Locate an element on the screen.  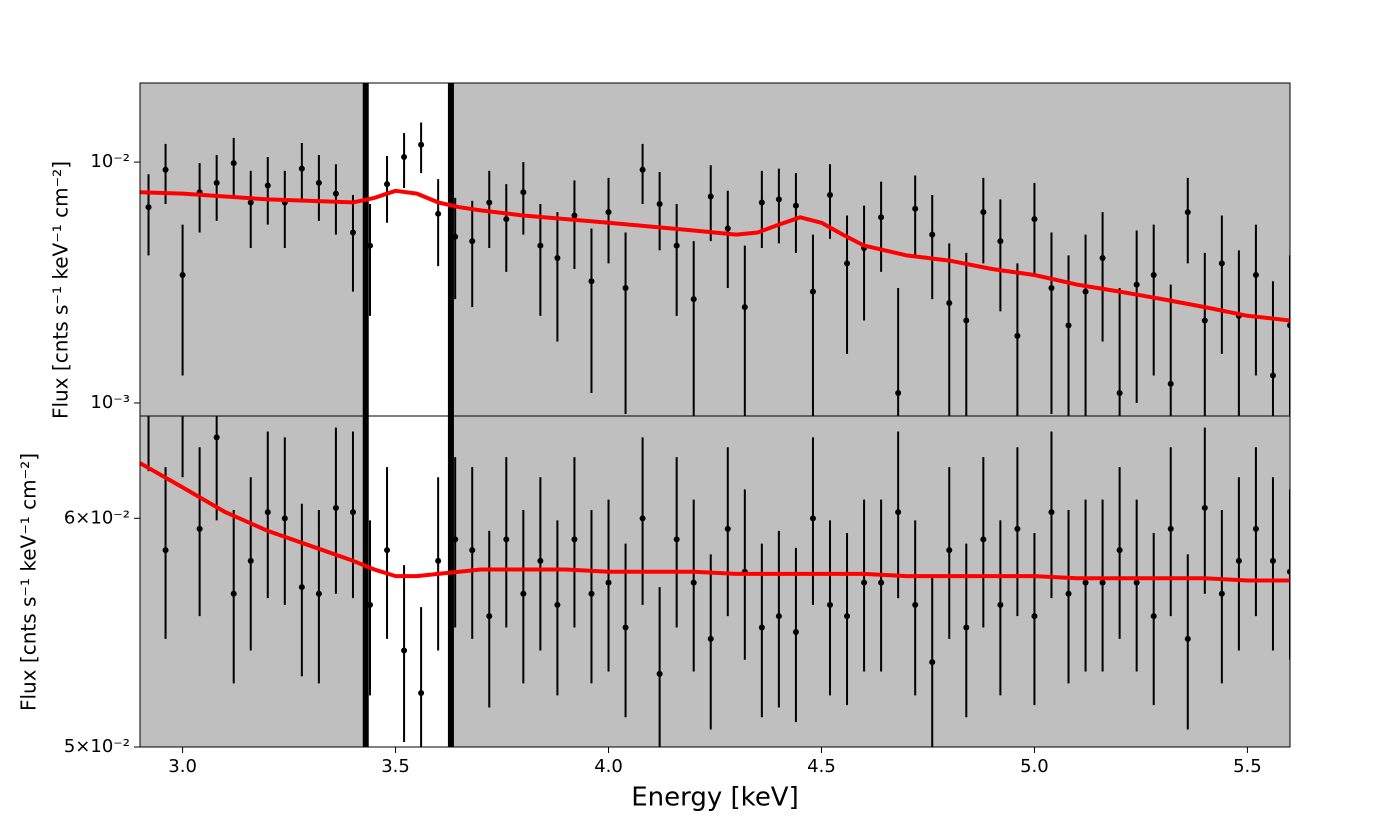
y-tick-label: 10⁻³ is located at coordinates (110, 402).